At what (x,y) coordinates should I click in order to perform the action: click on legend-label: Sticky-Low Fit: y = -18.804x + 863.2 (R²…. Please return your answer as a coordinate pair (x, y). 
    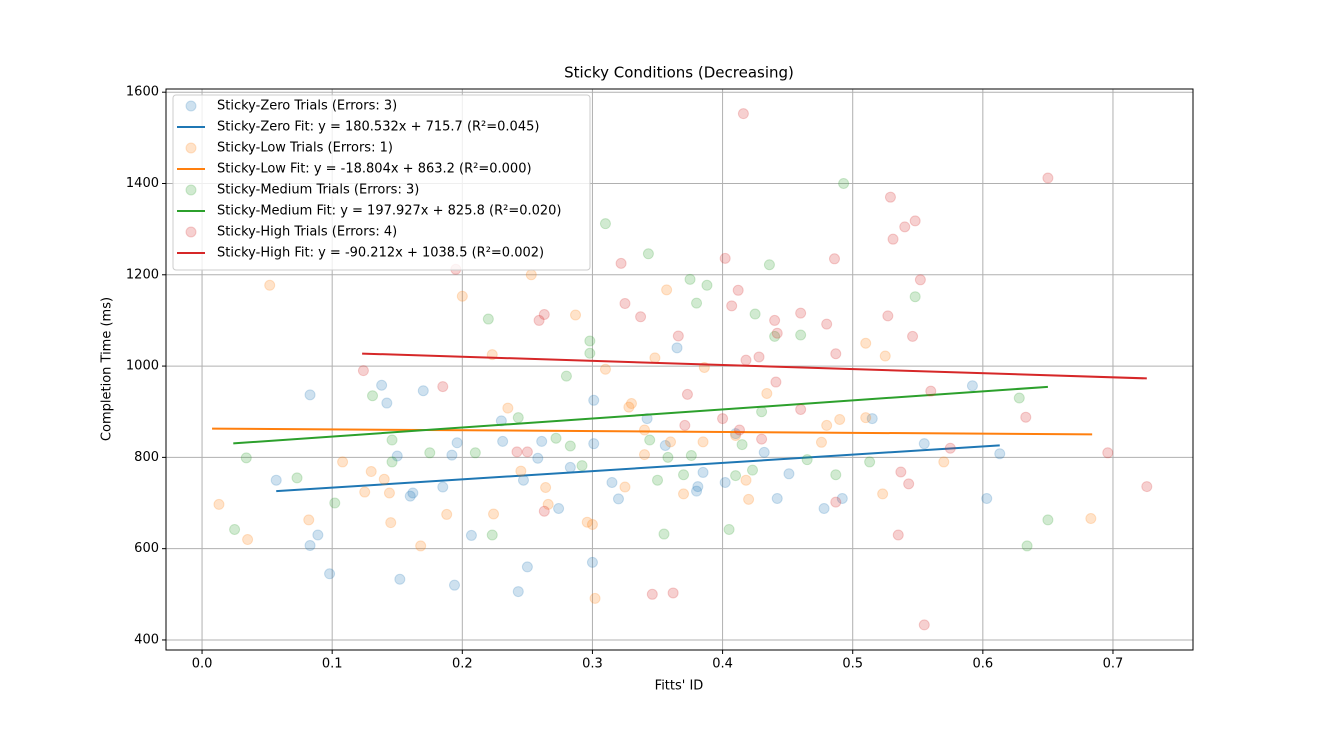
    Looking at the image, I should click on (374, 169).